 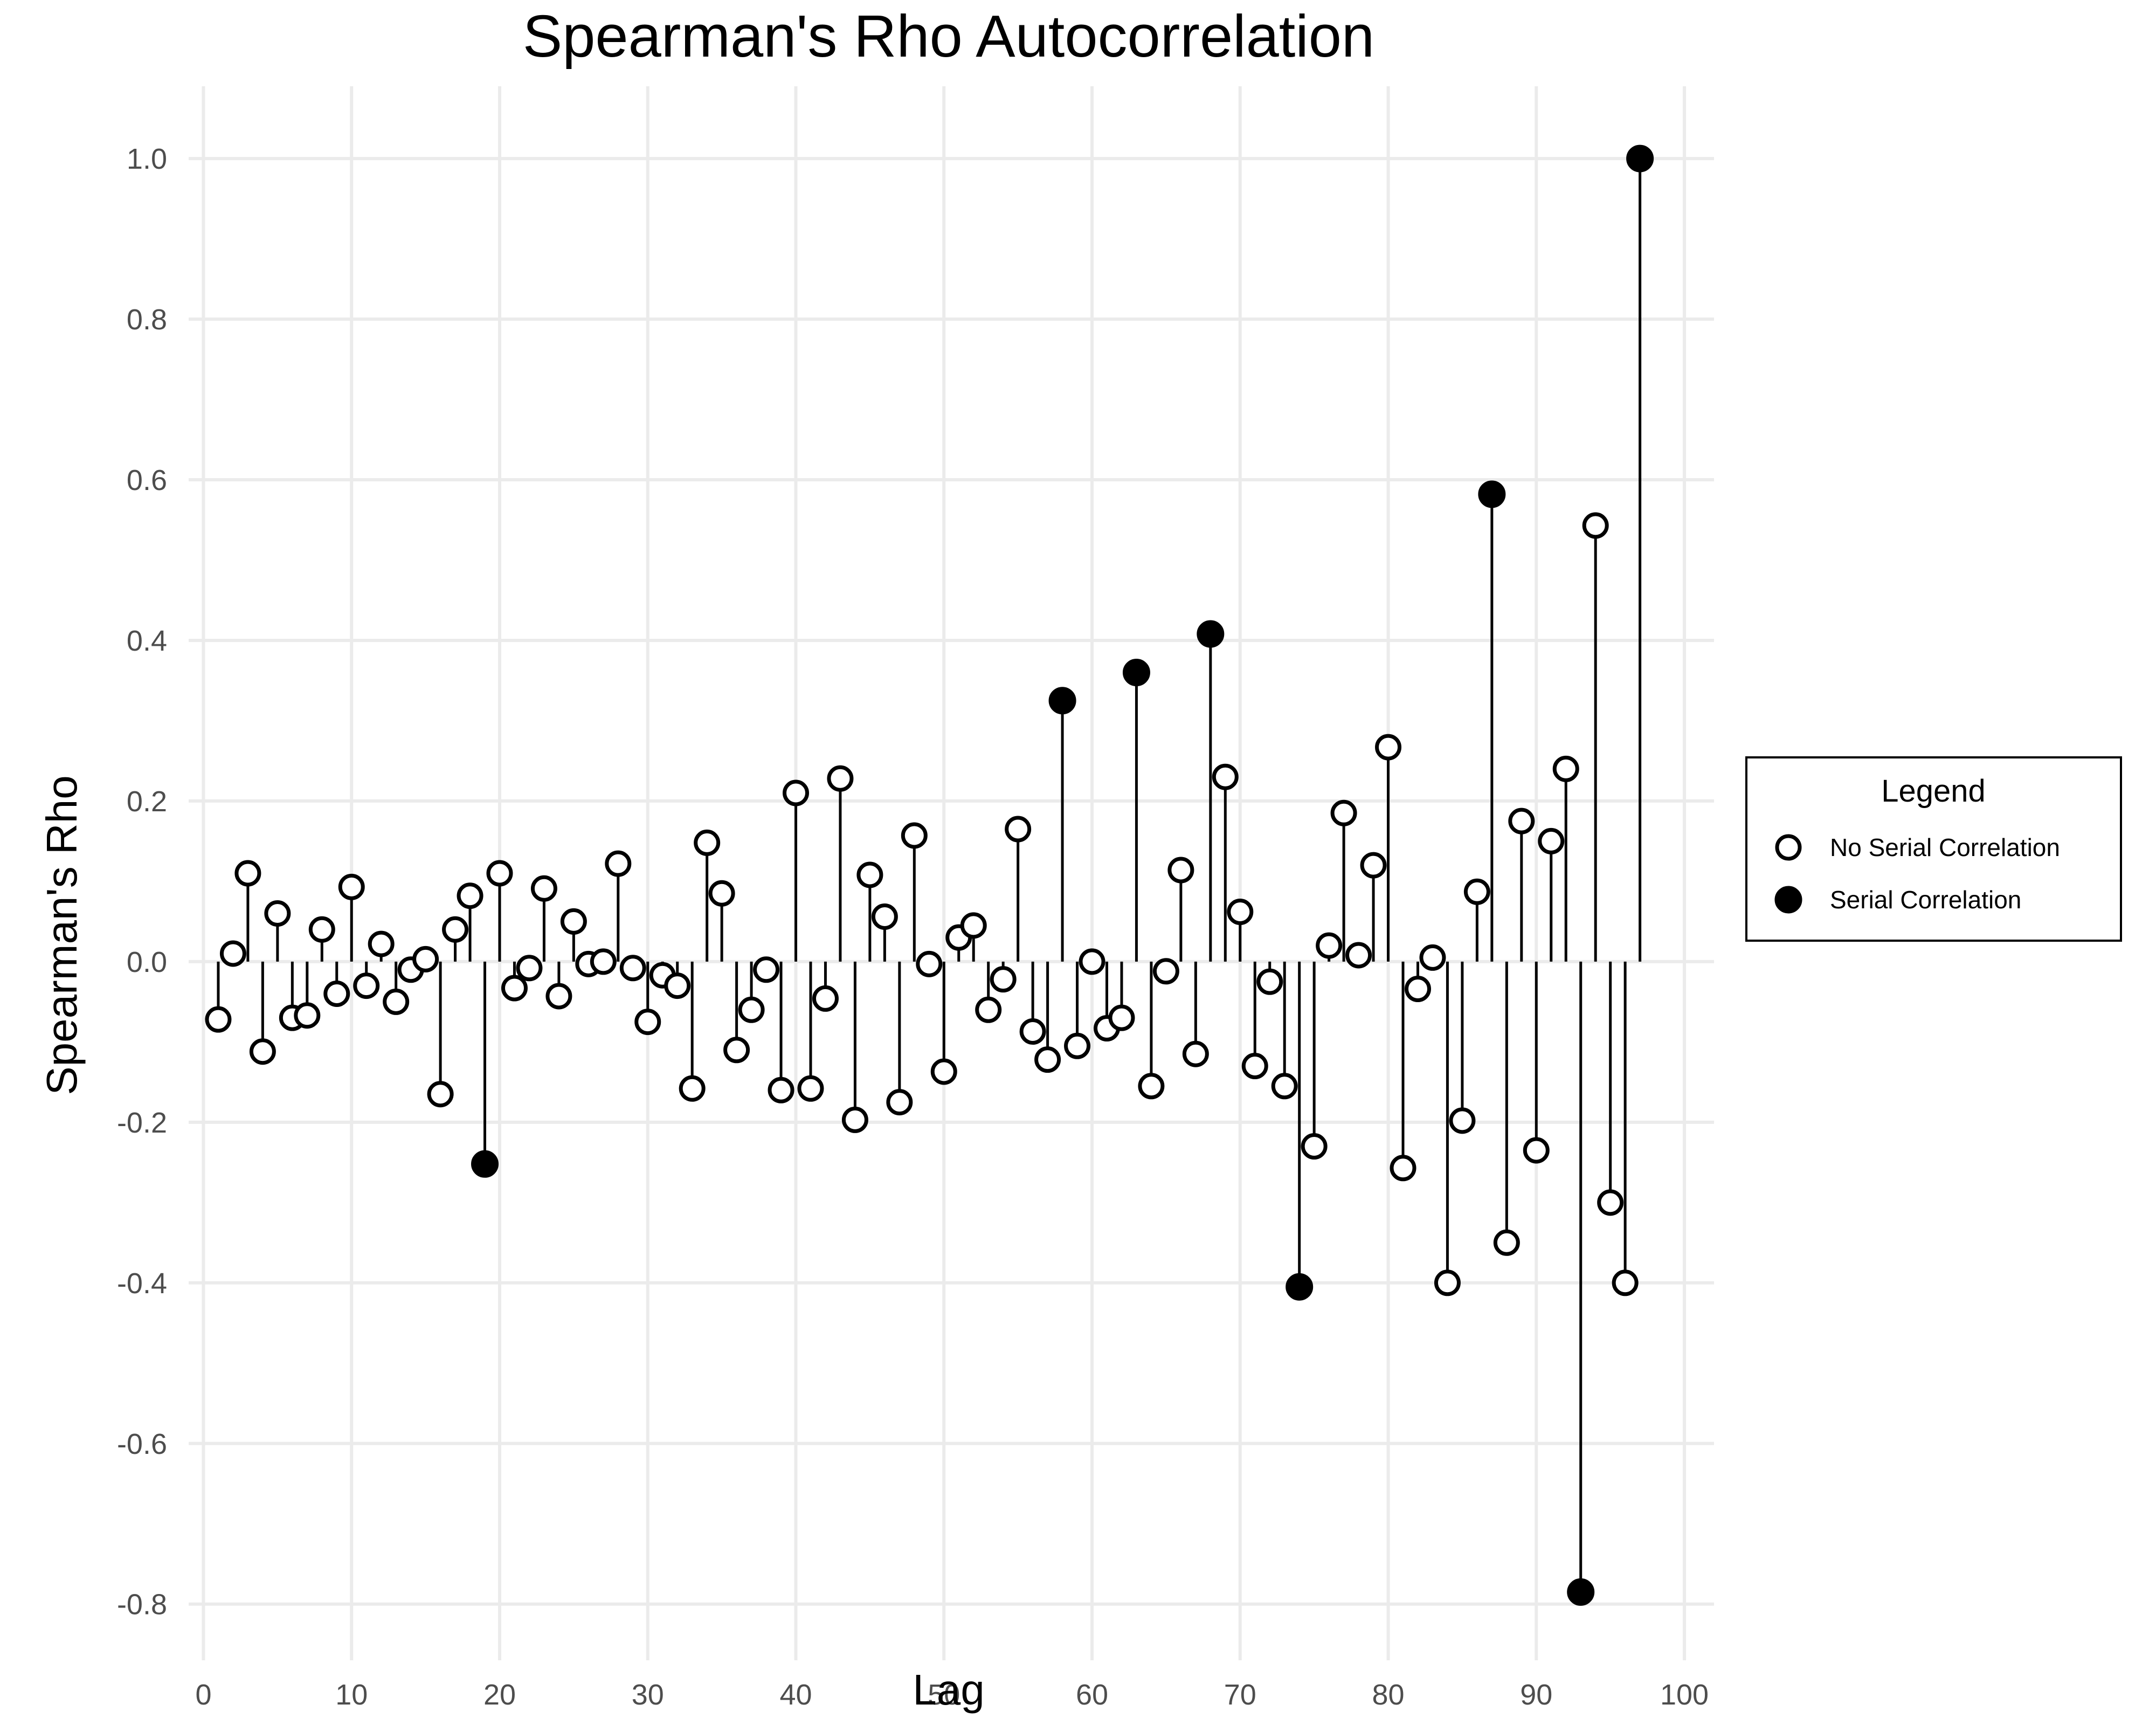 I want to click on y-tick-label: 0.6, so click(x=147, y=480).